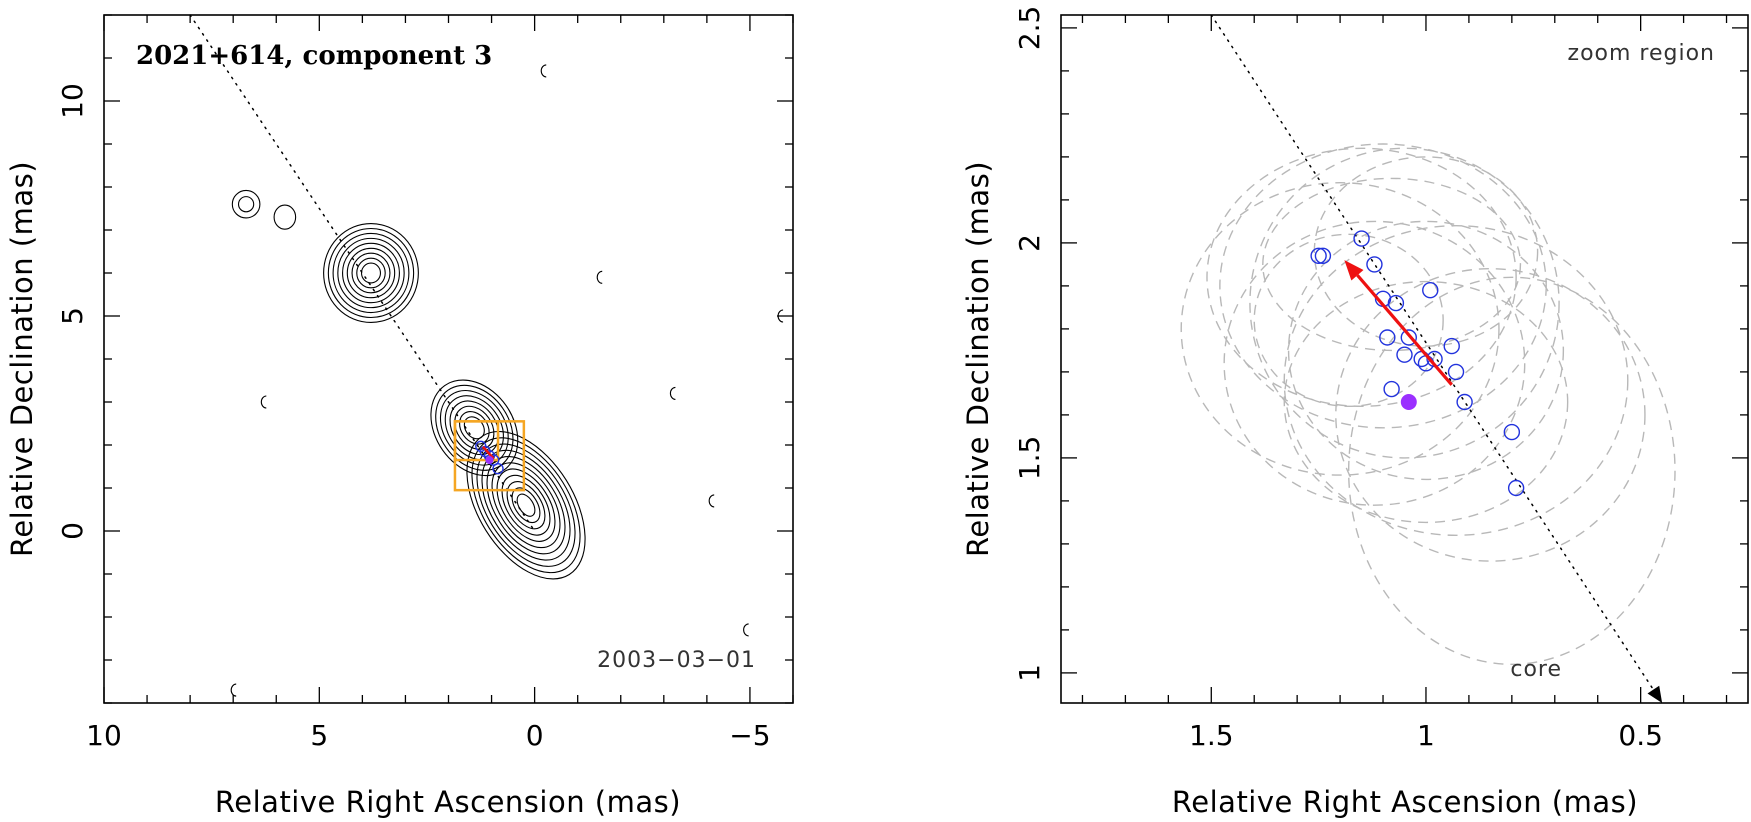 This screenshot has height=822, width=1751. Describe the element at coordinates (1640, 735) in the screenshot. I see `x-tick-label: 0.5` at that location.